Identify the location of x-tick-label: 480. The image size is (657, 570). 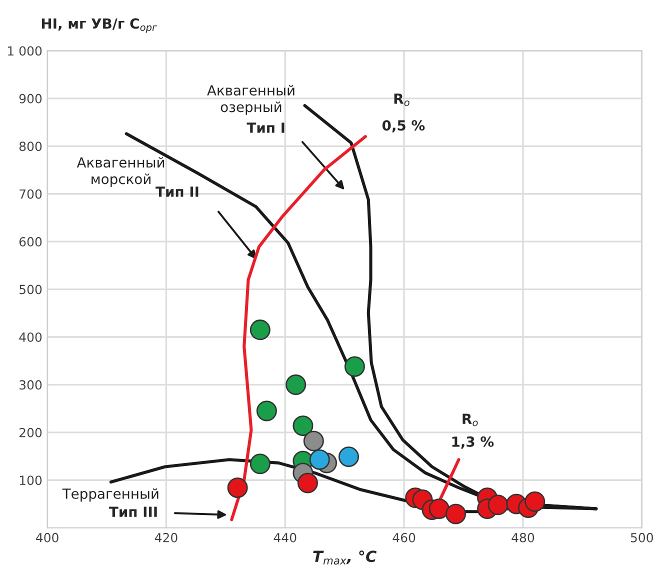
(523, 537).